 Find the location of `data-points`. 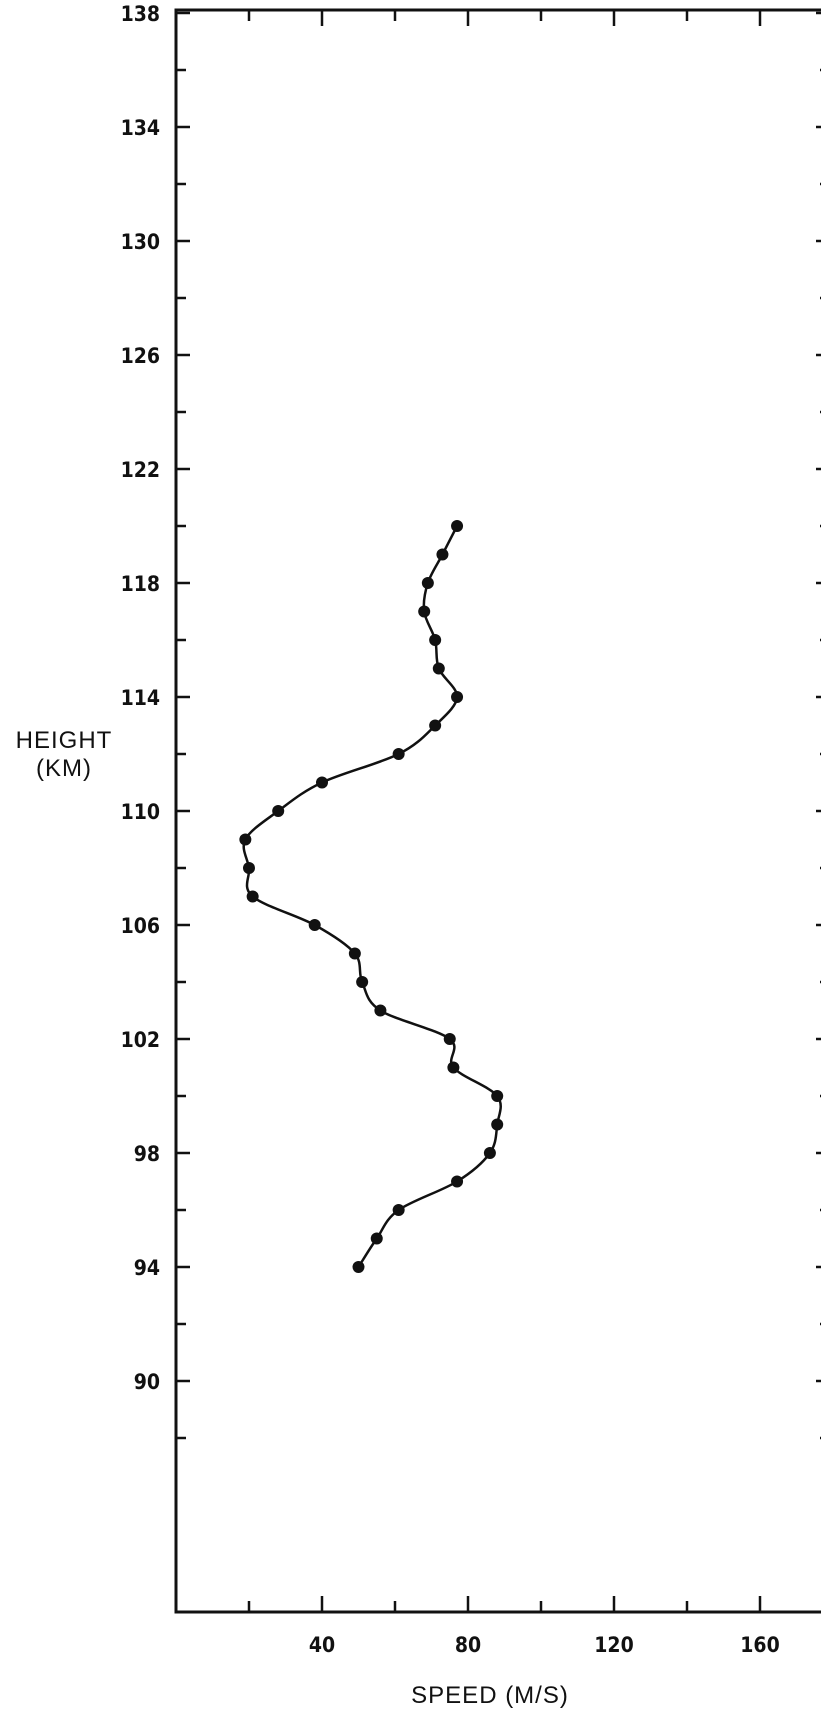

data-points is located at coordinates (371, 896).